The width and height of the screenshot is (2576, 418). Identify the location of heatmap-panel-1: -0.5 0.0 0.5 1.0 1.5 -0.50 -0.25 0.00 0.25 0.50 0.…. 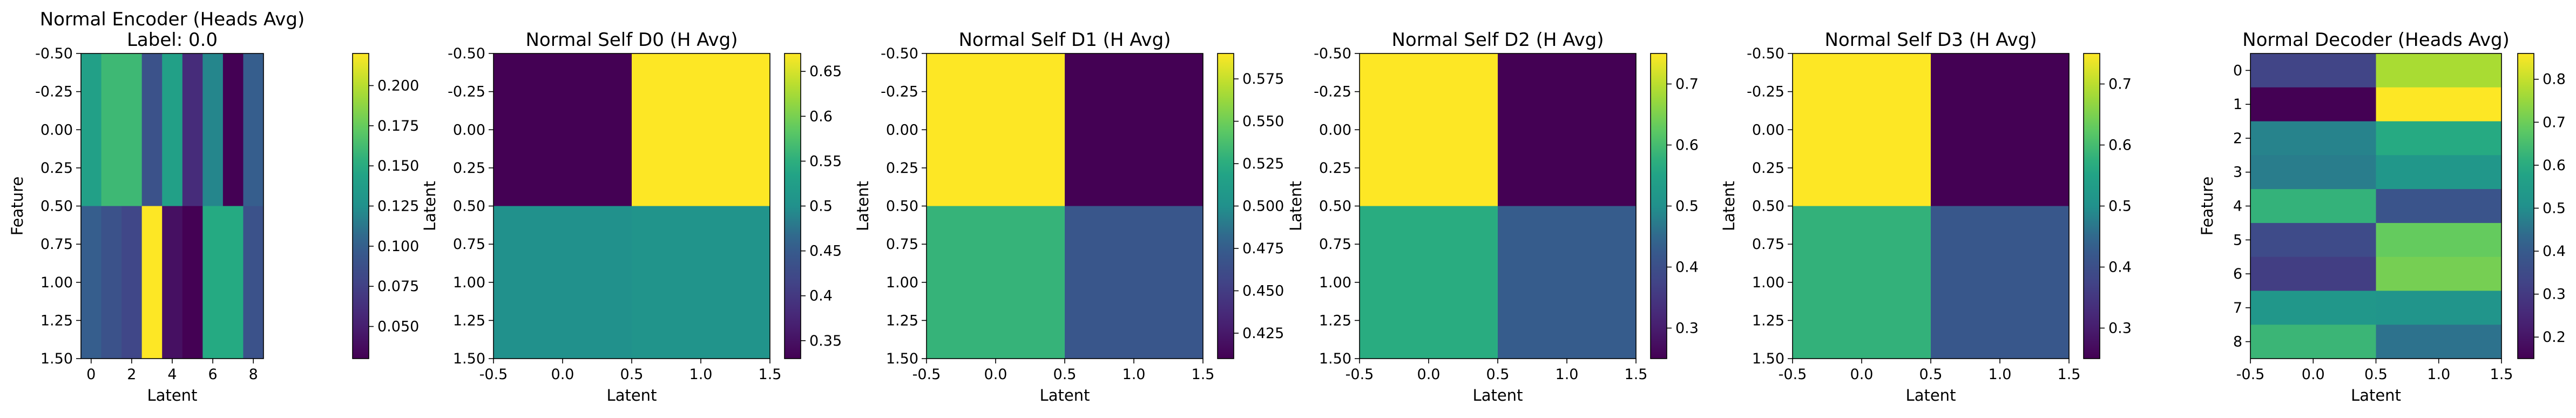
(632, 216).